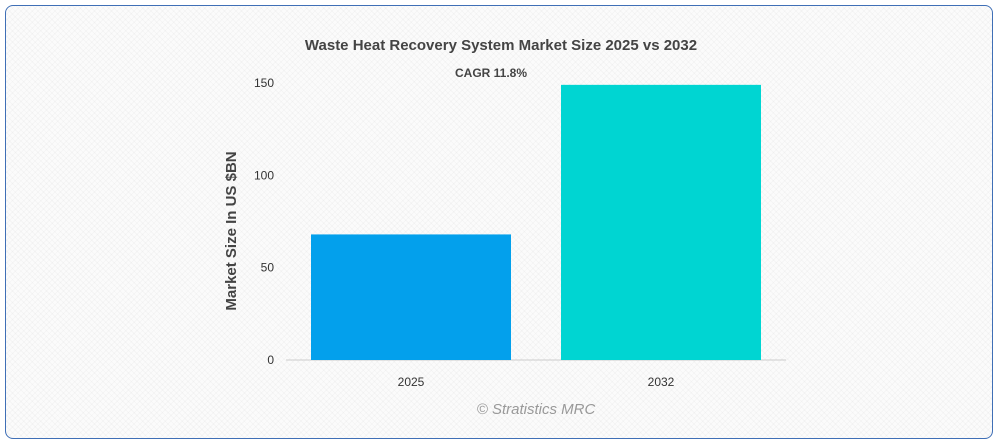  What do you see at coordinates (264, 83) in the screenshot?
I see `y-tick-label: 150` at bounding box center [264, 83].